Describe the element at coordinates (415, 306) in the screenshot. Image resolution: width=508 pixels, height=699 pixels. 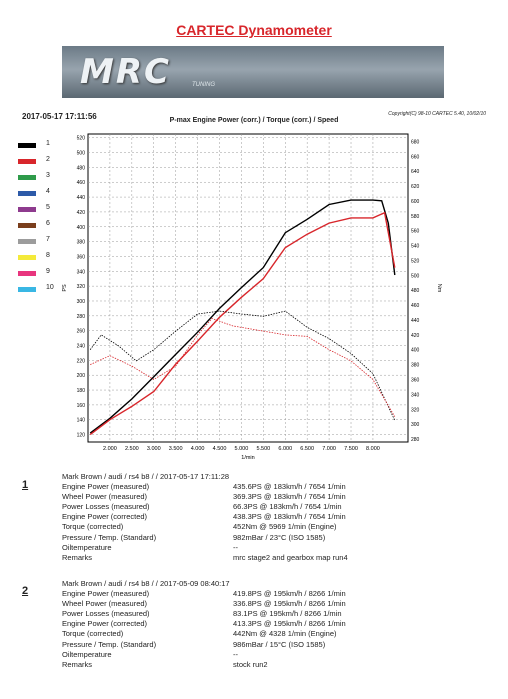
I see `y-right-tick-label: 460` at that location.